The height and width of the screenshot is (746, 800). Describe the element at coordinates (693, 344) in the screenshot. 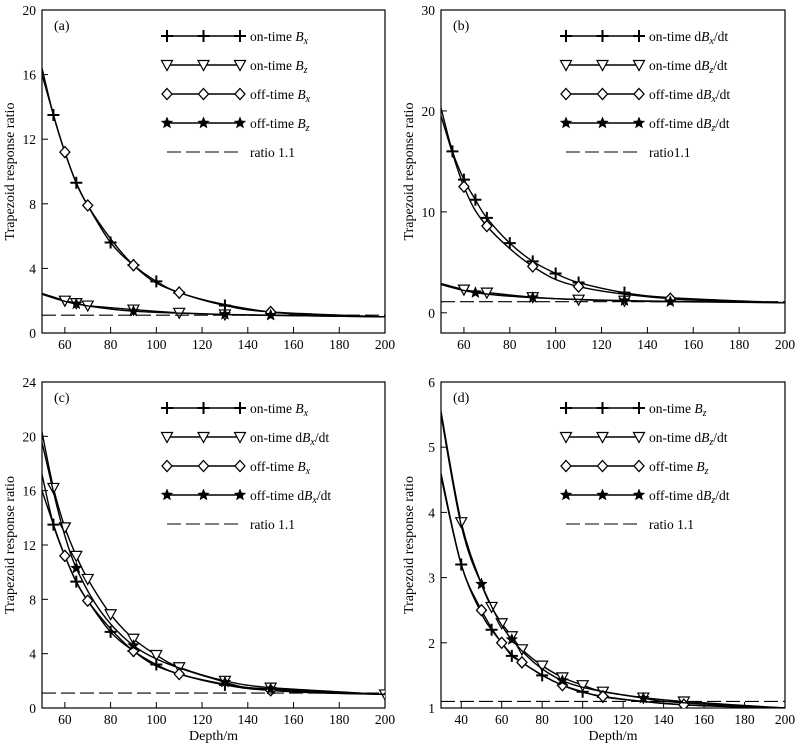

I see `x-tick-label: 160` at that location.